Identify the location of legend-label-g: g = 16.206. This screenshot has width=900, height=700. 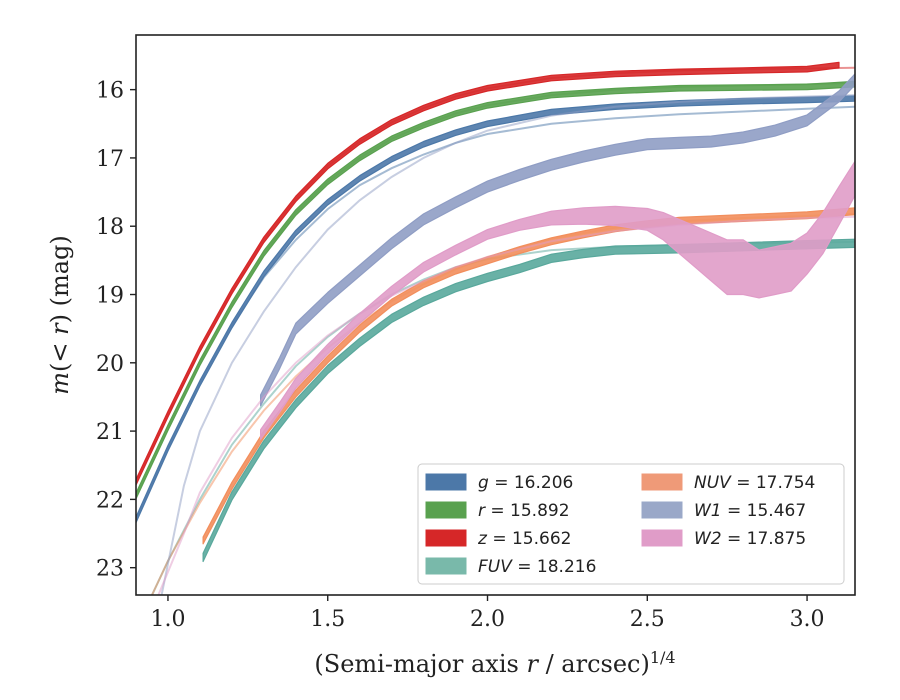
(525, 483).